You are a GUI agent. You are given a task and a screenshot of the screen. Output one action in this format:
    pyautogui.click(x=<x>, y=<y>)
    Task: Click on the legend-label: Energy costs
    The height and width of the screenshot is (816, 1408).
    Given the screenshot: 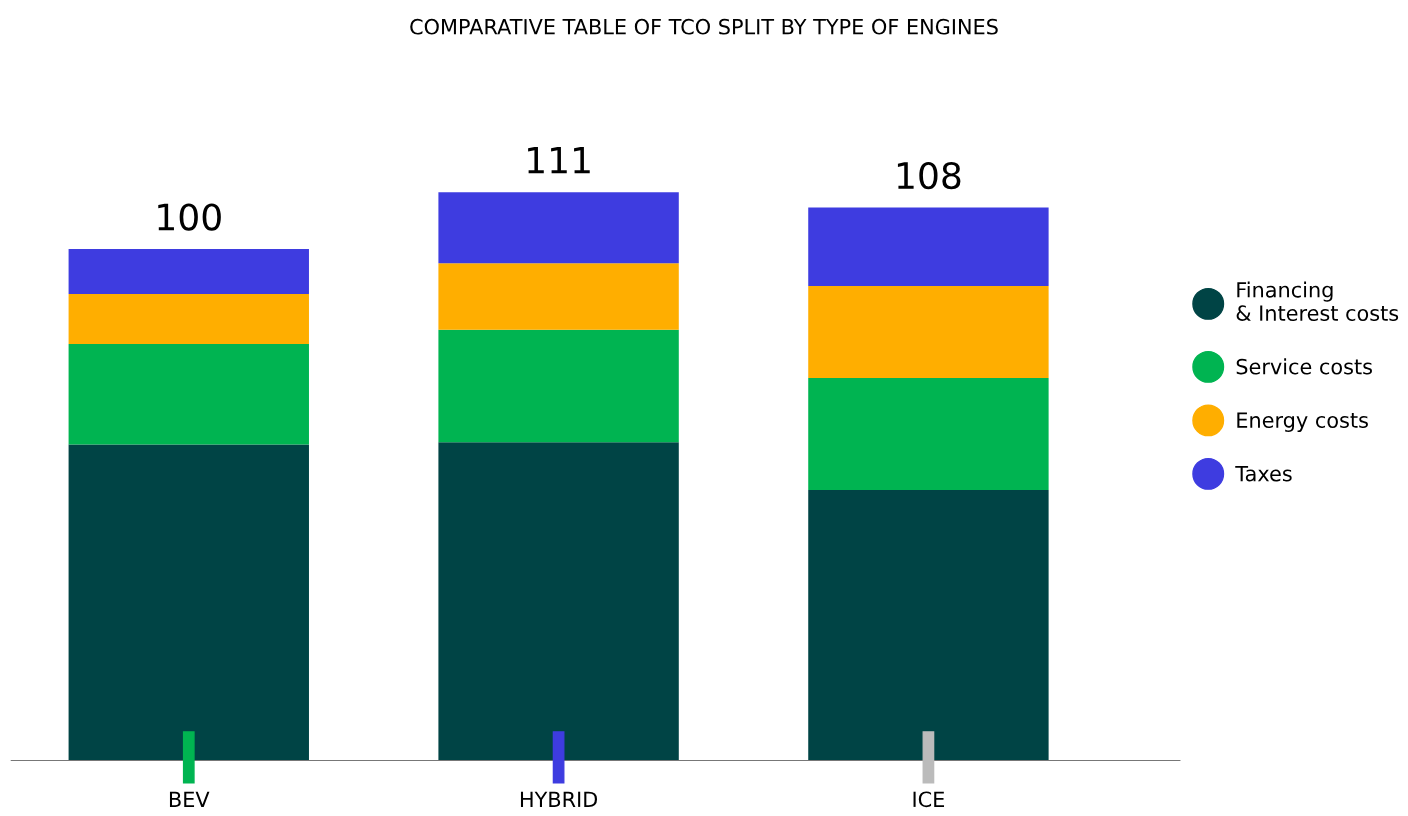 What is the action you would take?
    pyautogui.click(x=1302, y=422)
    